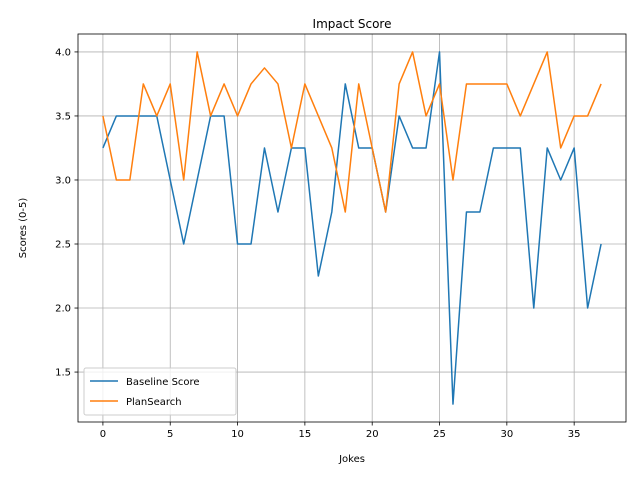  I want to click on y-tick-label: 3.5, so click(63, 116).